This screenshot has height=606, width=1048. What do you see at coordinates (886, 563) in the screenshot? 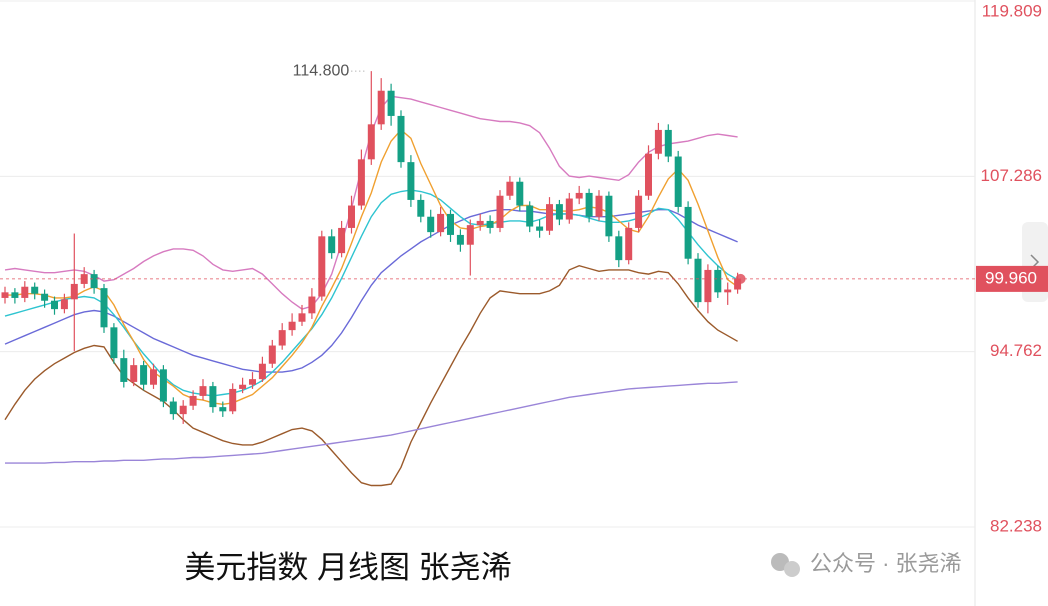
I see `watermark-text: 公众号 · 张尧浠` at bounding box center [886, 563].